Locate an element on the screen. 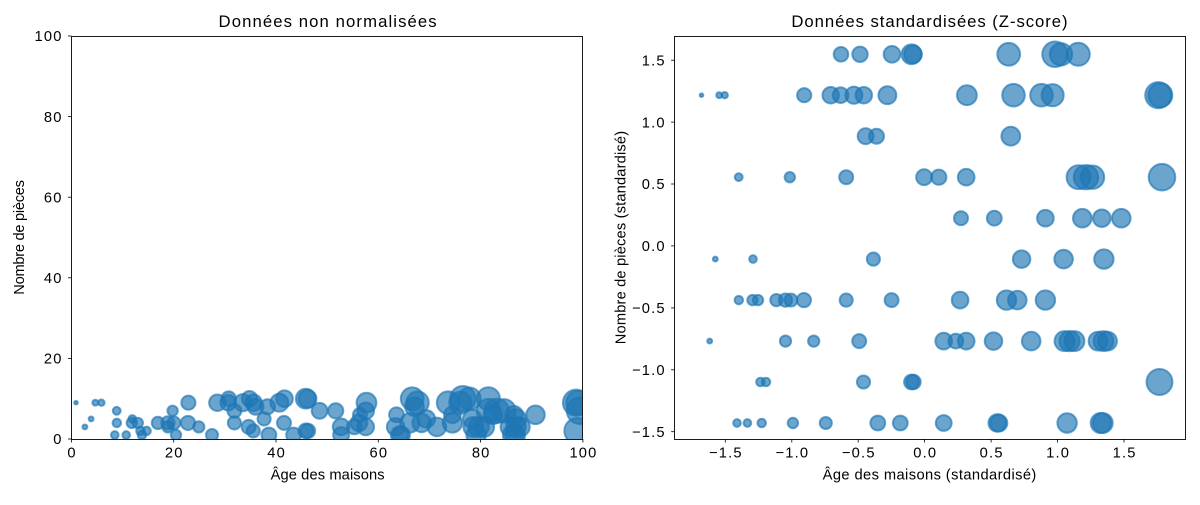 This screenshot has height=505, width=1200. svg-text:Données standardisées (Z-score: Données standardisées (Z-score) is located at coordinates (929, 21).